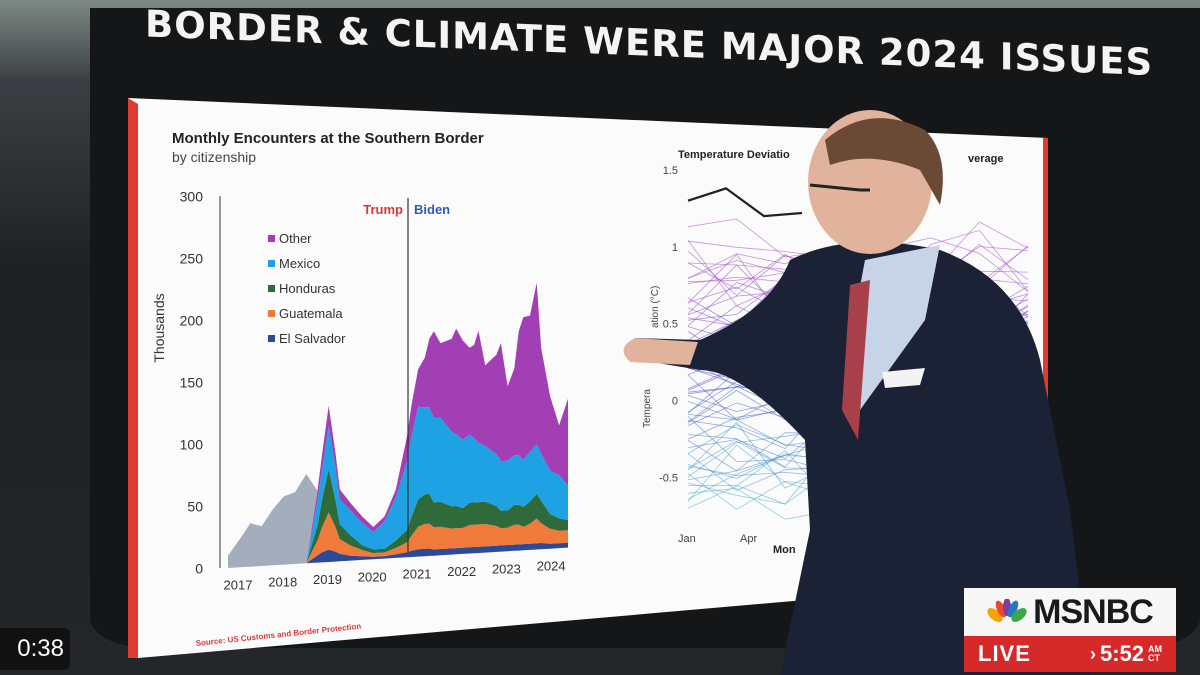 Image resolution: width=1200 pixels, height=675 pixels. What do you see at coordinates (192, 320) in the screenshot?
I see `y-tick-label: 200` at bounding box center [192, 320].